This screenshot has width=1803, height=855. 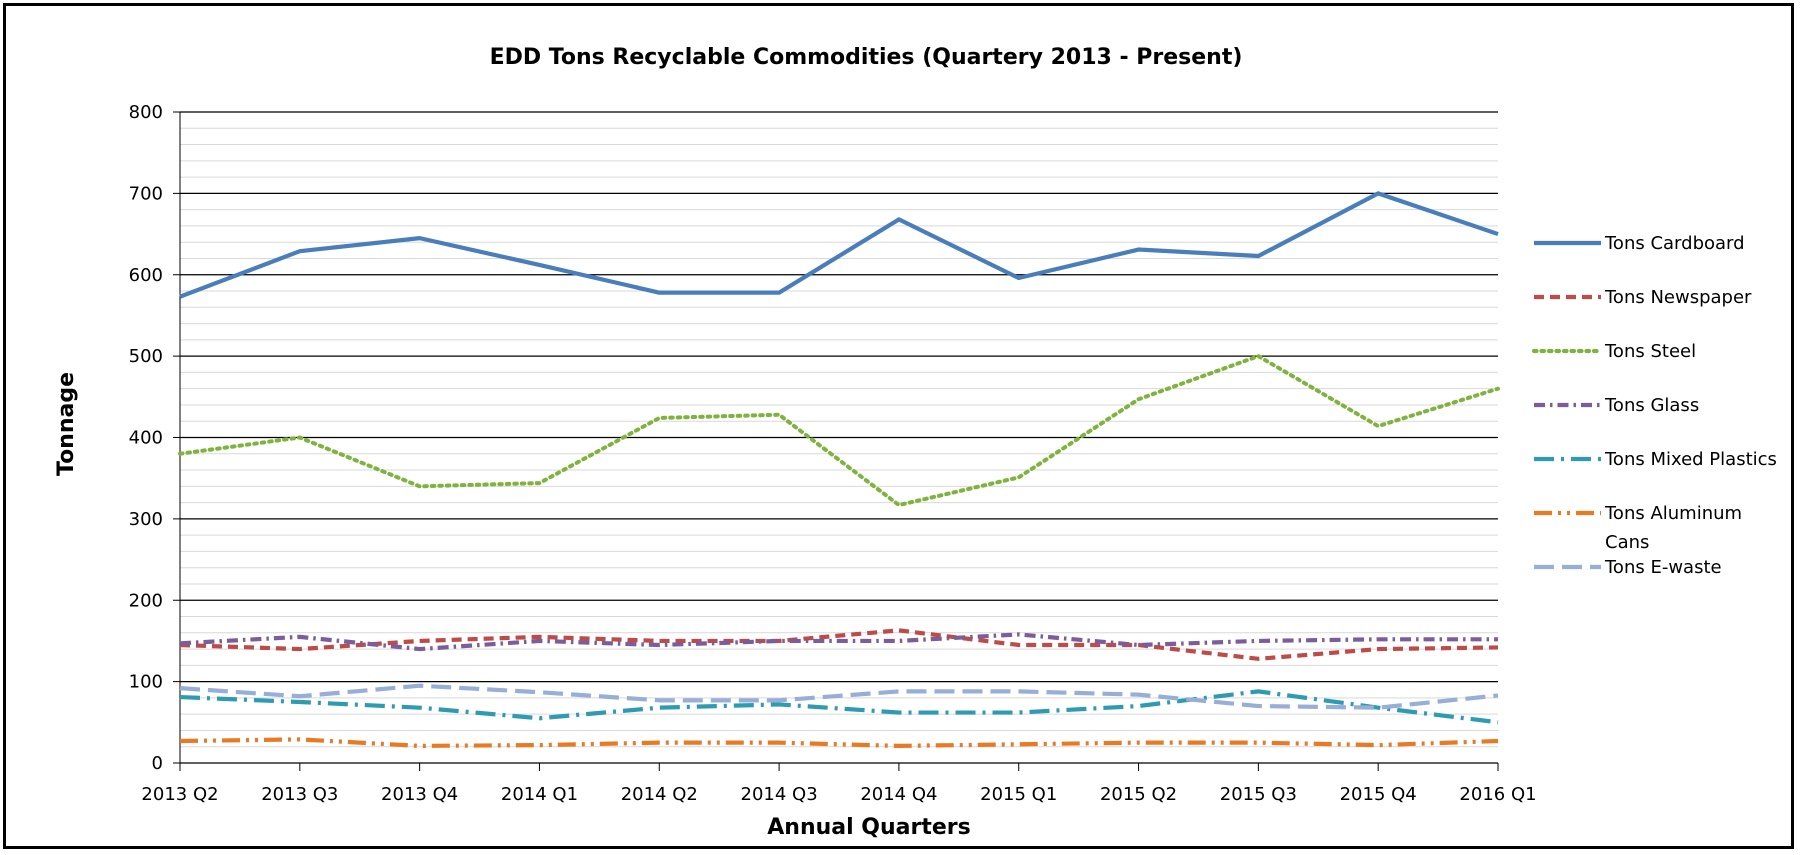 I want to click on legend-label: Tons Glass, so click(x=1651, y=405).